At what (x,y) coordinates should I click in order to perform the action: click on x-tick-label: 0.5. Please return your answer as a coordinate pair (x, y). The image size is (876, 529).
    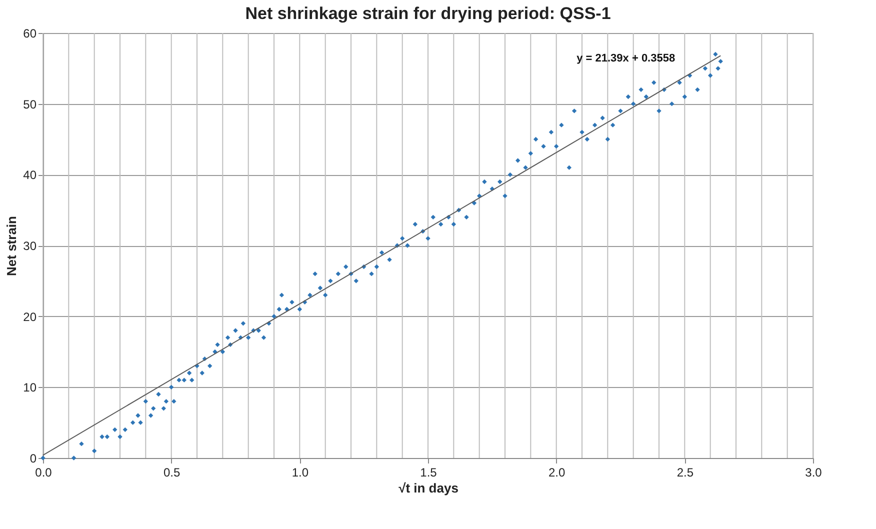
    Looking at the image, I should click on (171, 473).